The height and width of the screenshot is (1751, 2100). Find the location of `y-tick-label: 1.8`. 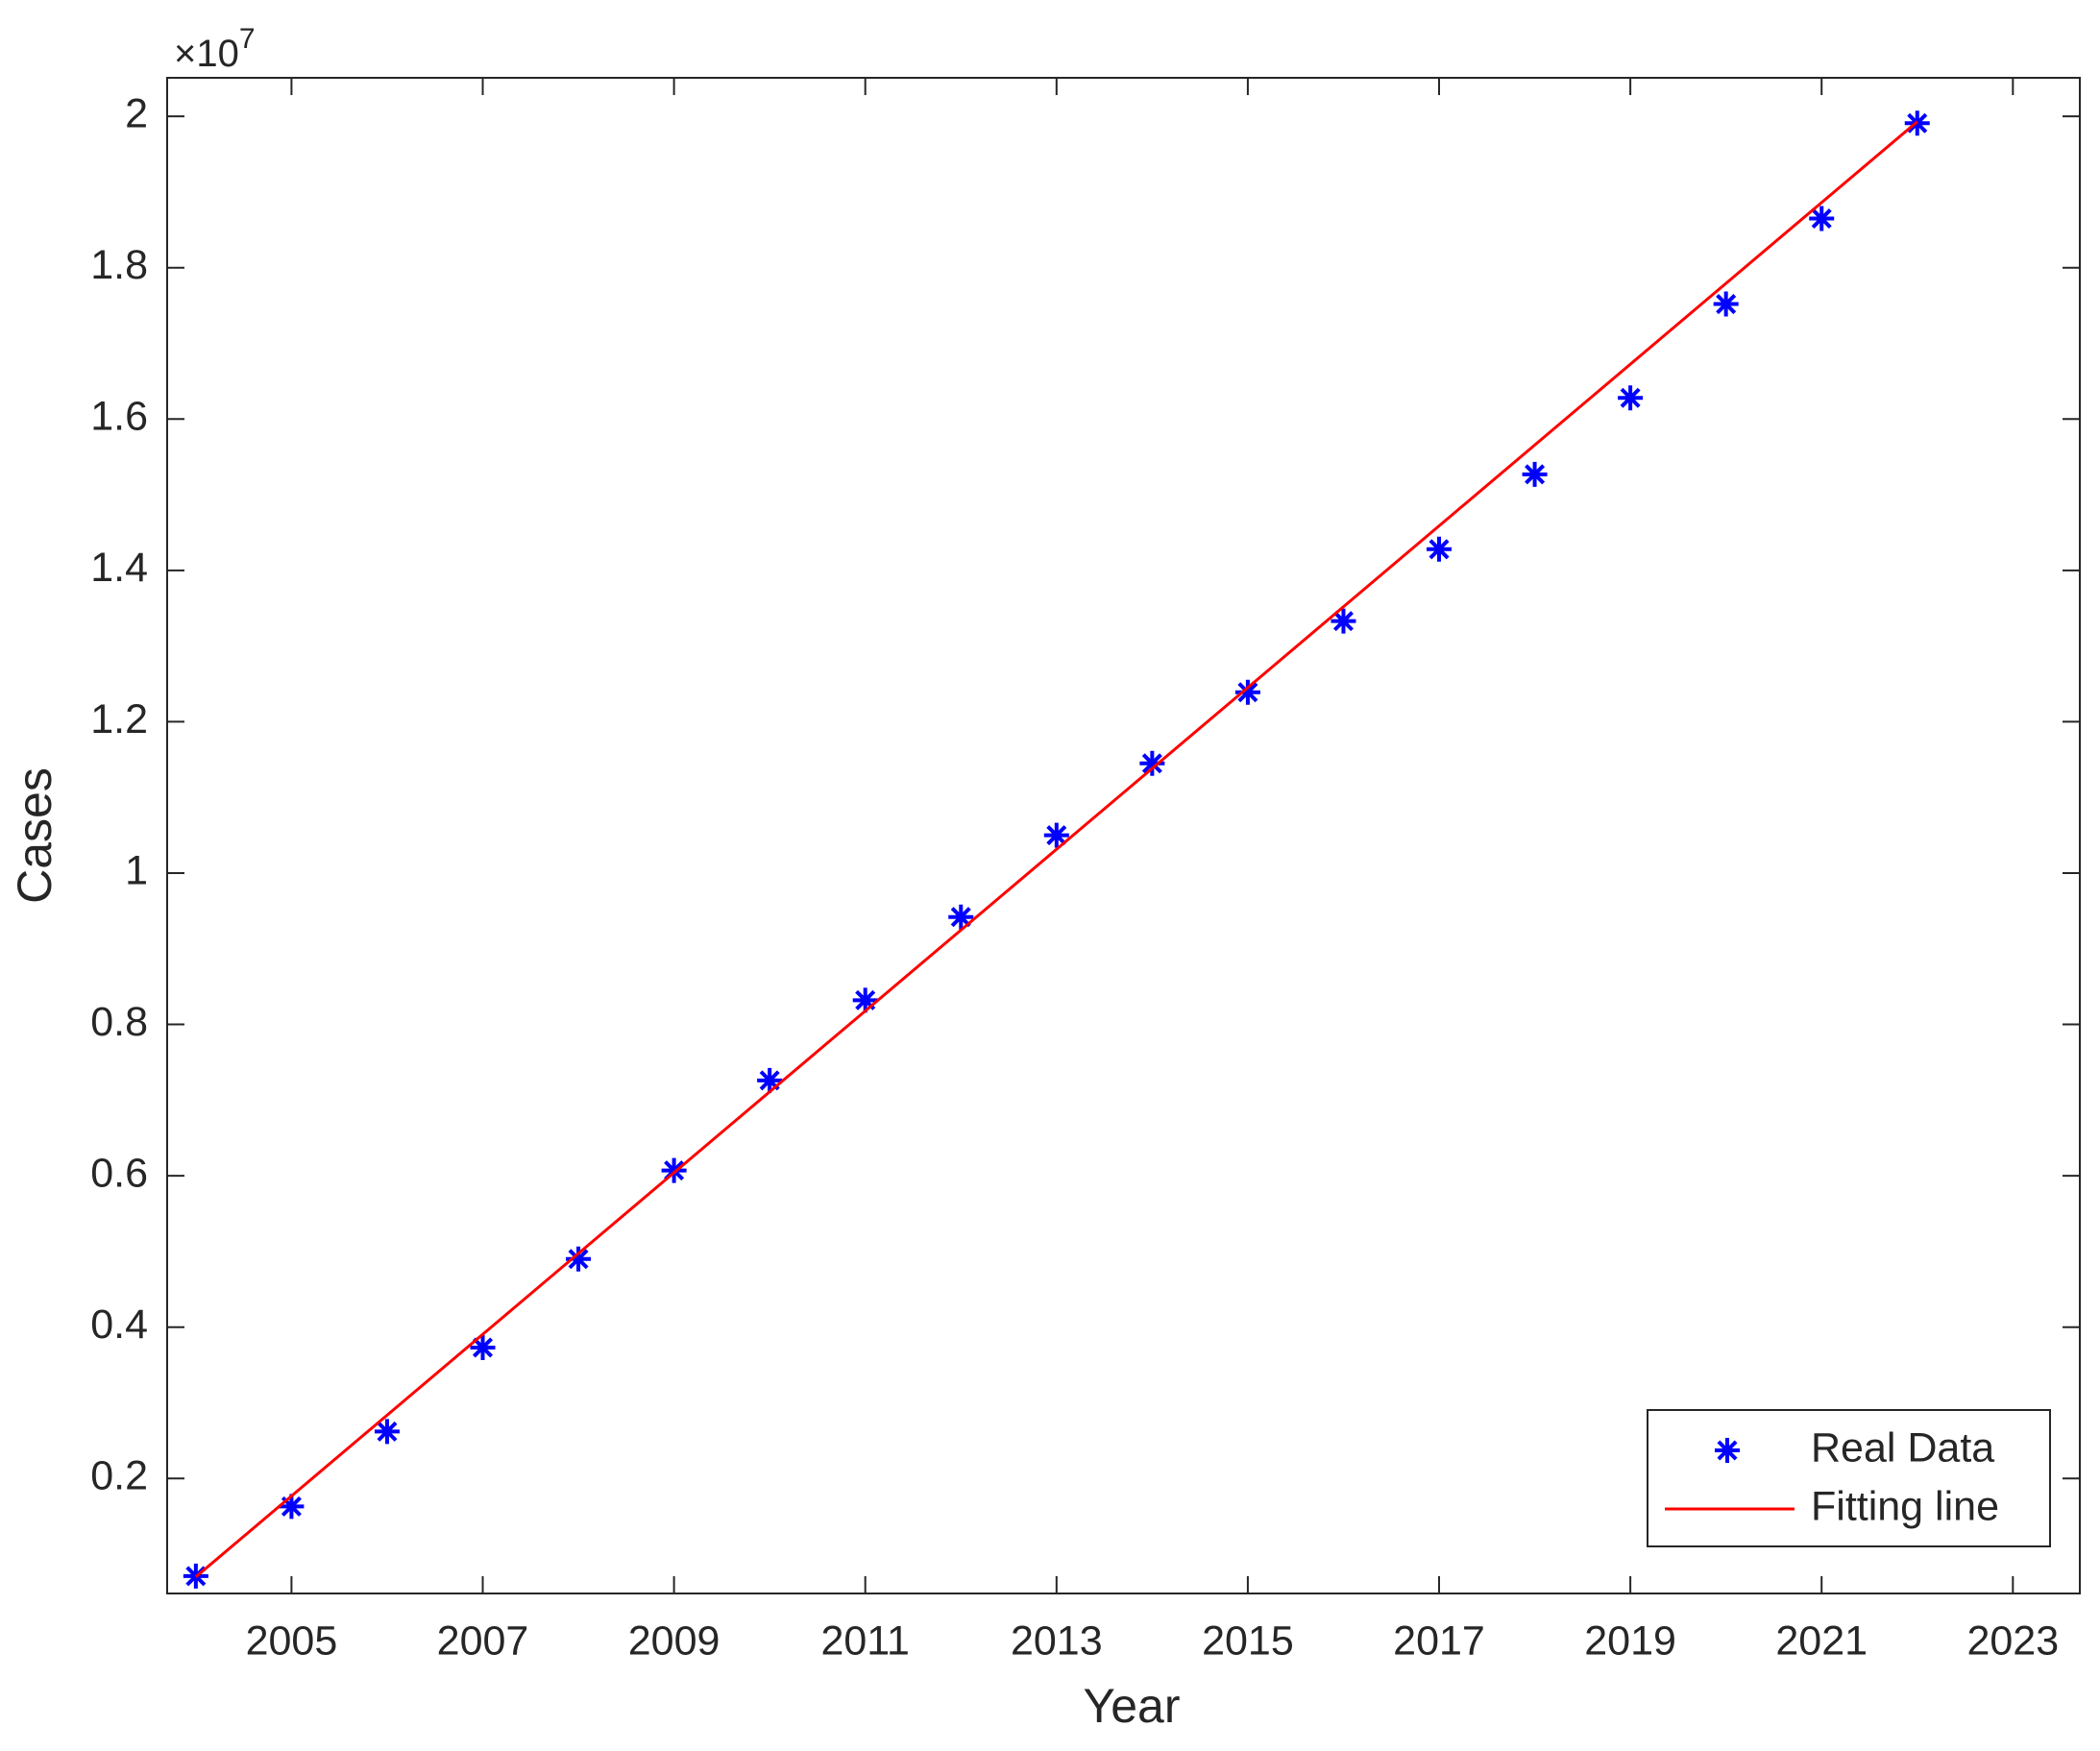

y-tick-label: 1.8 is located at coordinates (119, 265).